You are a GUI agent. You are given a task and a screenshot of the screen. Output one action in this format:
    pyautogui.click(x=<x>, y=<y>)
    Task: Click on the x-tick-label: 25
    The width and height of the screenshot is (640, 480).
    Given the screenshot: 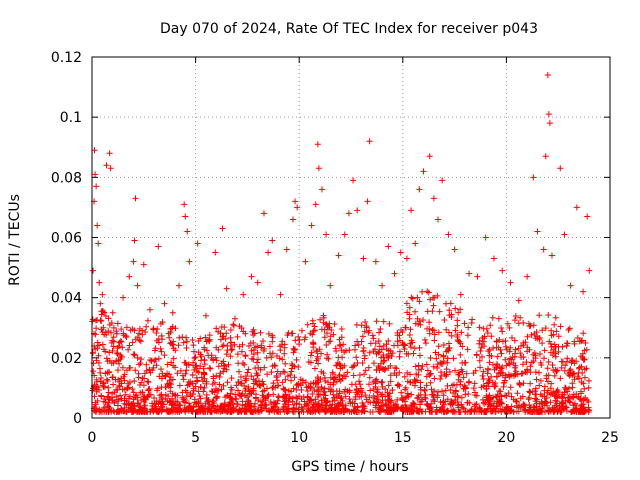 What is the action you would take?
    pyautogui.click(x=610, y=438)
    